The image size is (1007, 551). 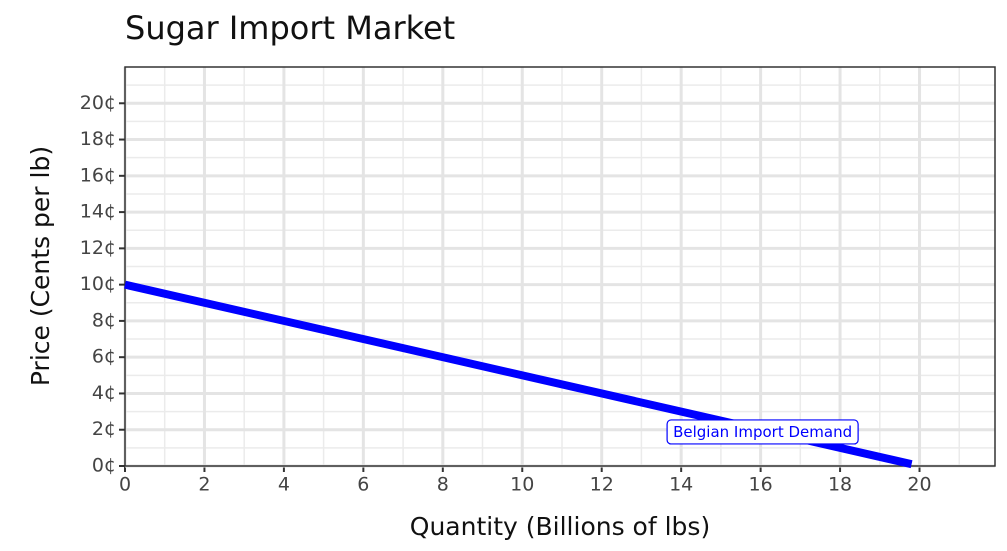 I want to click on x-tick-label: 0, so click(x=125, y=485).